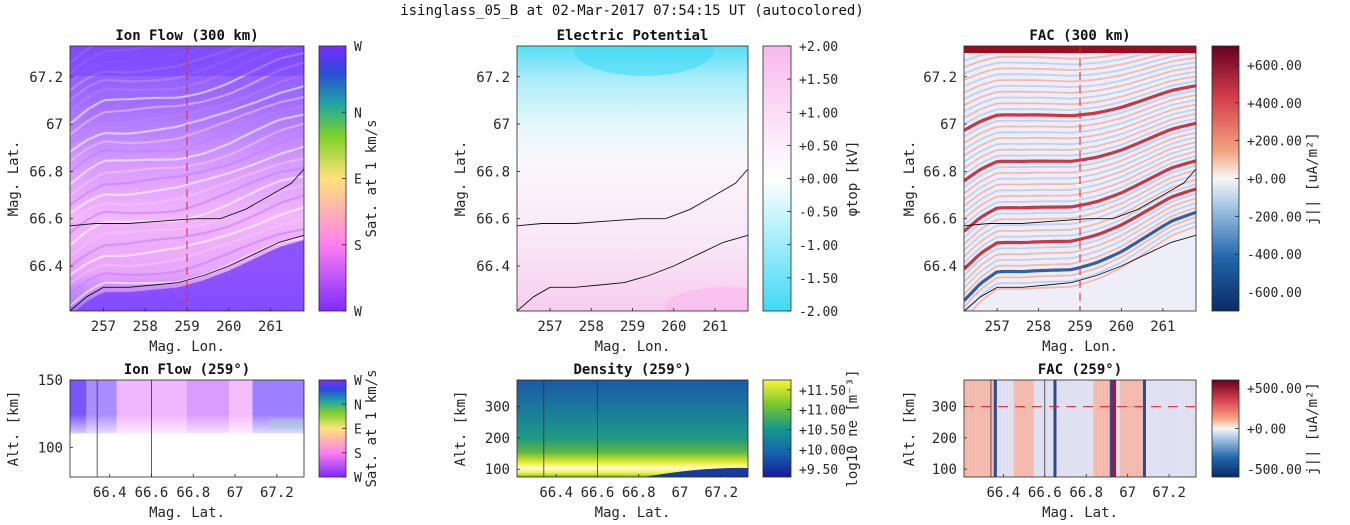 The width and height of the screenshot is (1350, 525). What do you see at coordinates (1274, 217) in the screenshot?
I see `colorbar-tick-label: -200.00` at bounding box center [1274, 217].